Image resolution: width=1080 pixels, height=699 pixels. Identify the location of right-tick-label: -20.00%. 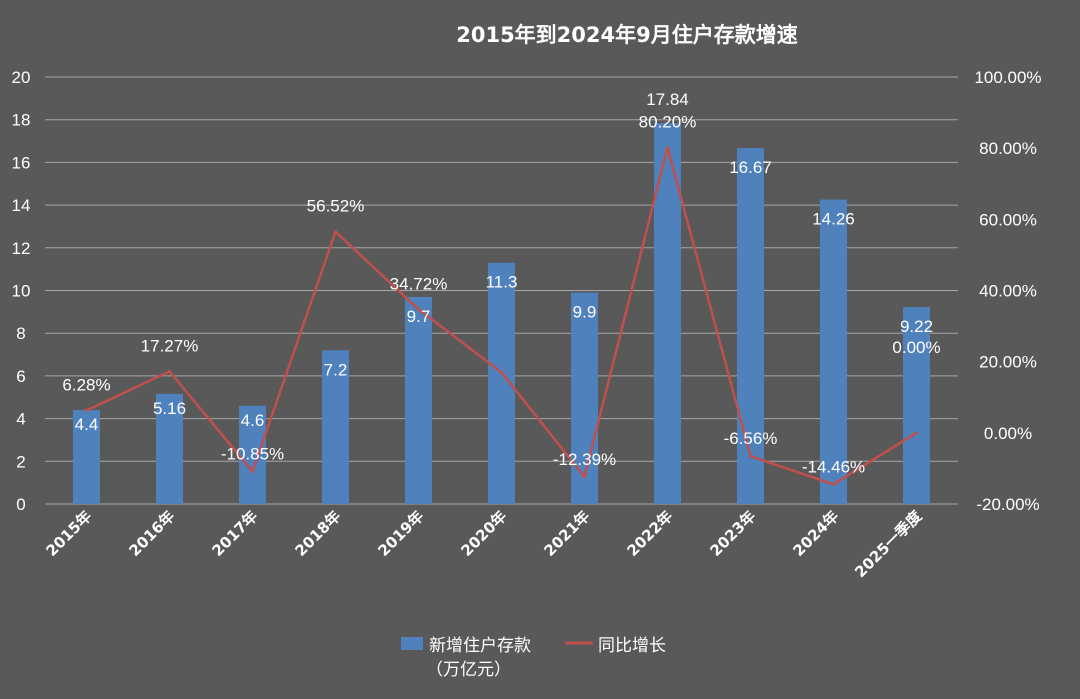
(1007, 504).